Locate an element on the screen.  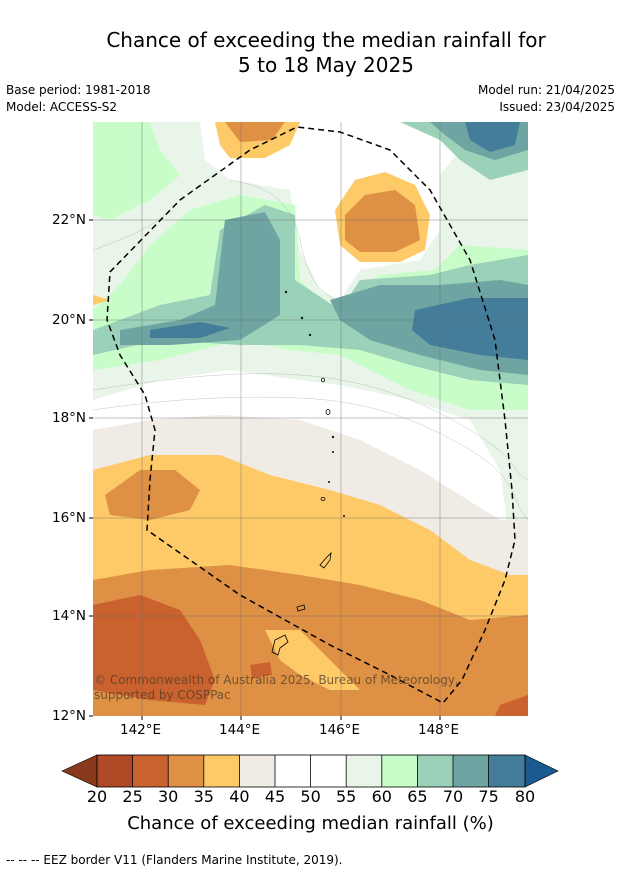
lat-label-12: 12°N is located at coordinates (69, 716).